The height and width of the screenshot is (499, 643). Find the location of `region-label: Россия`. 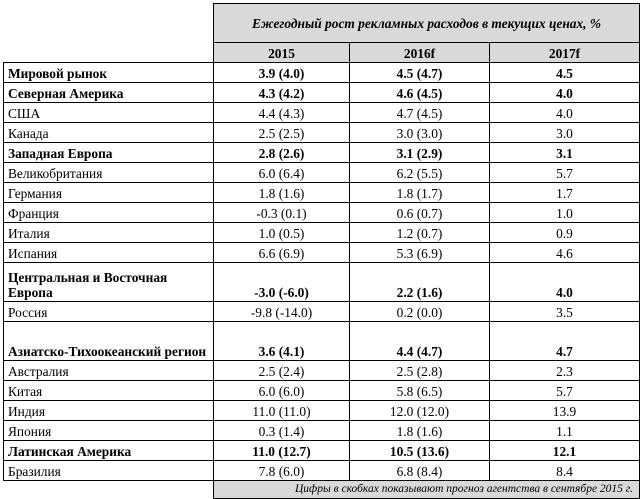

region-label: Россия is located at coordinates (108, 311).